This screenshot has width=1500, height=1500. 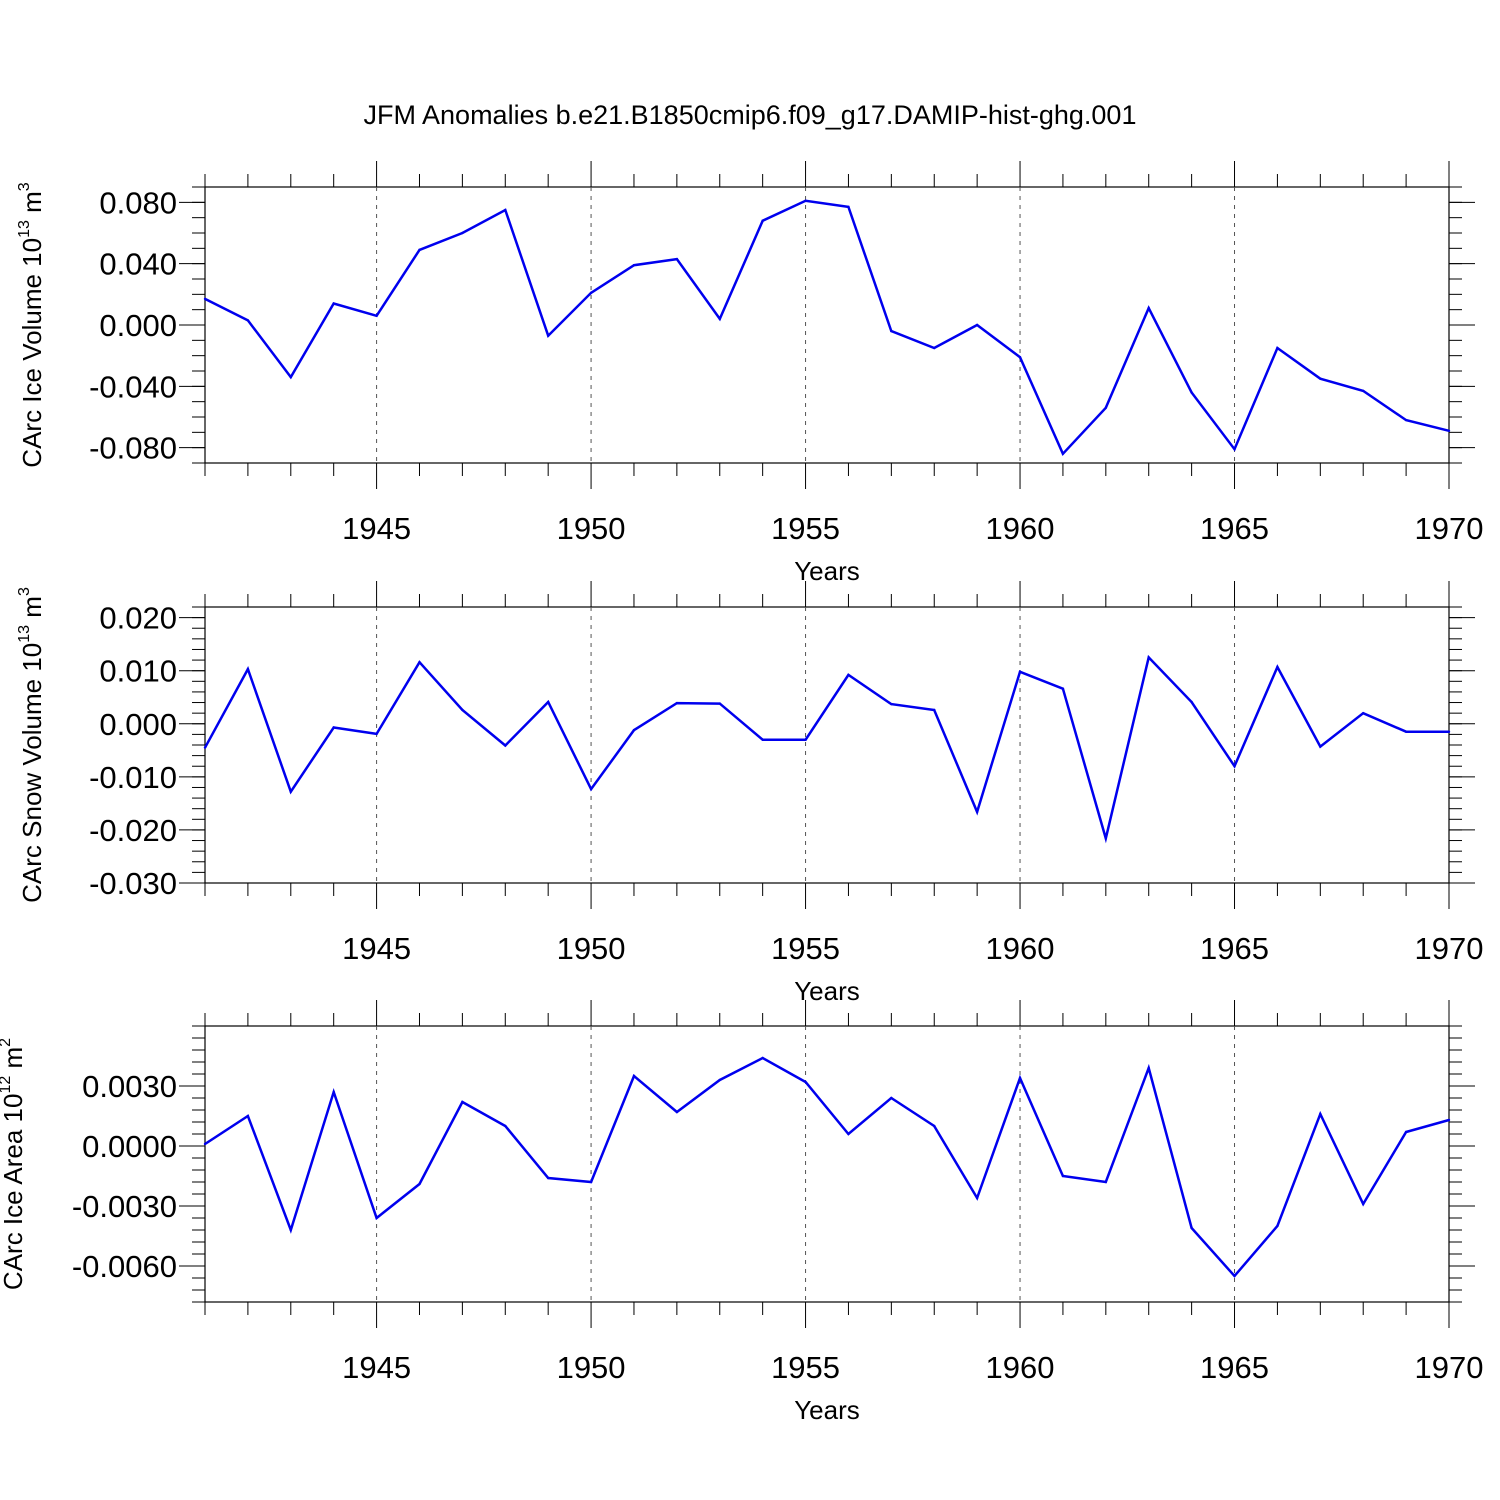 I want to click on y-axis-title-text: CArc Ice Area 10, so click(x=14, y=1192).